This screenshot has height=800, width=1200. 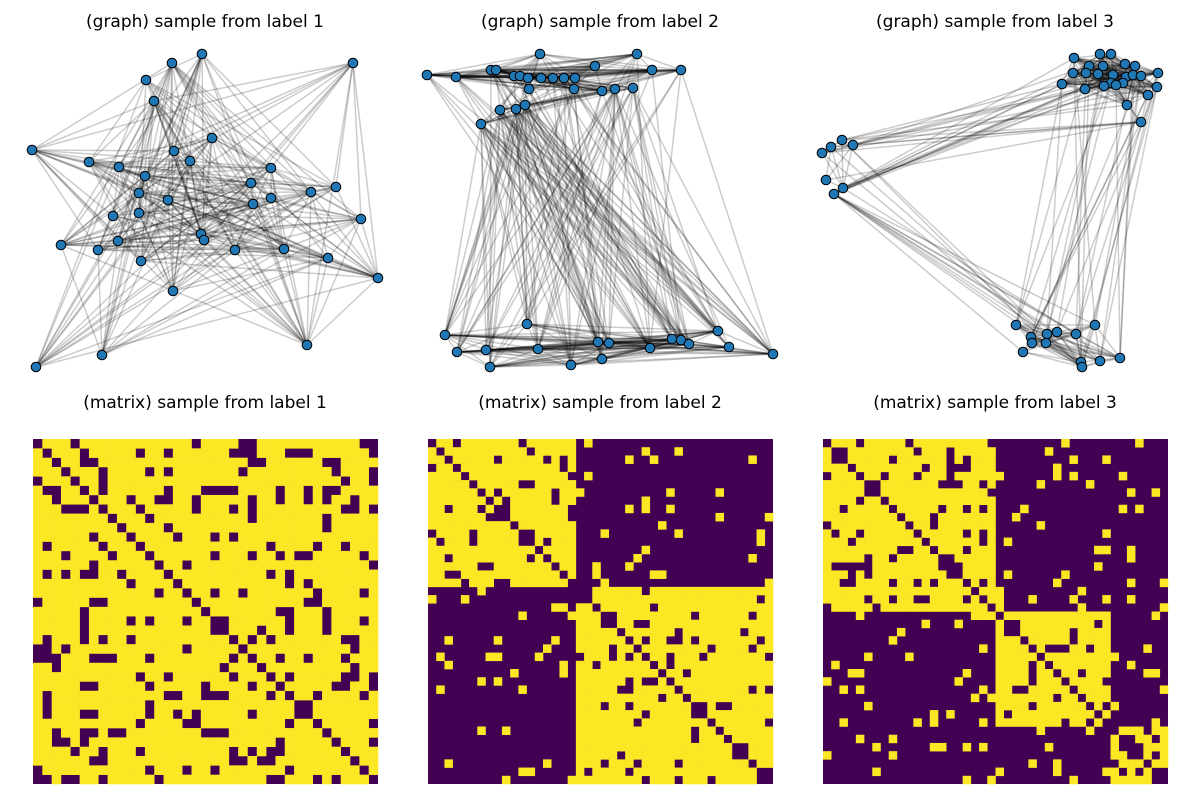 What do you see at coordinates (600, 403) in the screenshot?
I see `matrix-2-title: (matrix) sample from label 2` at bounding box center [600, 403].